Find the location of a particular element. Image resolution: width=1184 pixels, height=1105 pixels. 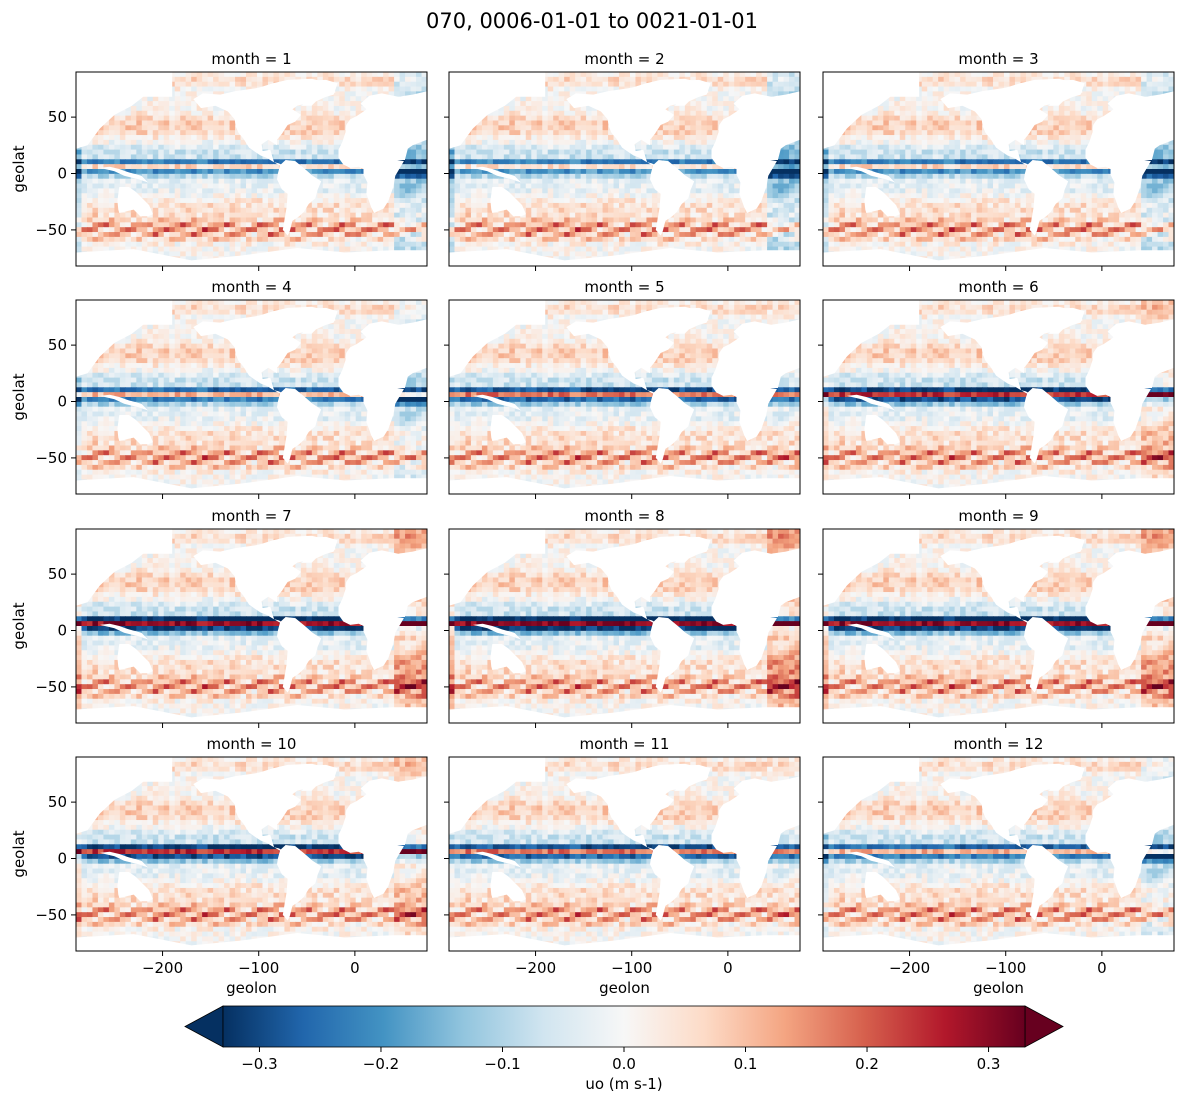

panel-title: month = 8 is located at coordinates (624, 516).